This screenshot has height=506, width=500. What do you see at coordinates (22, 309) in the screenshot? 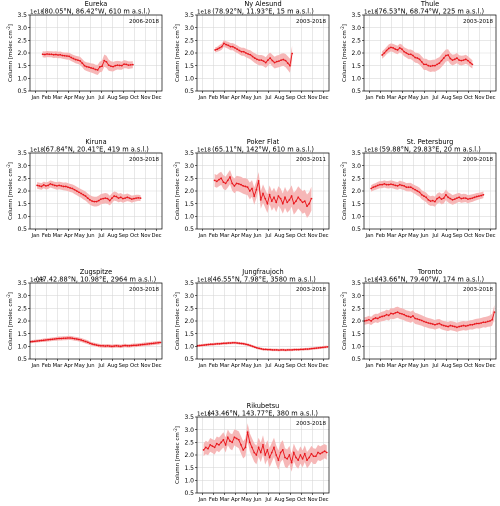
I see `y-tick-label: 2.5` at bounding box center [22, 309].